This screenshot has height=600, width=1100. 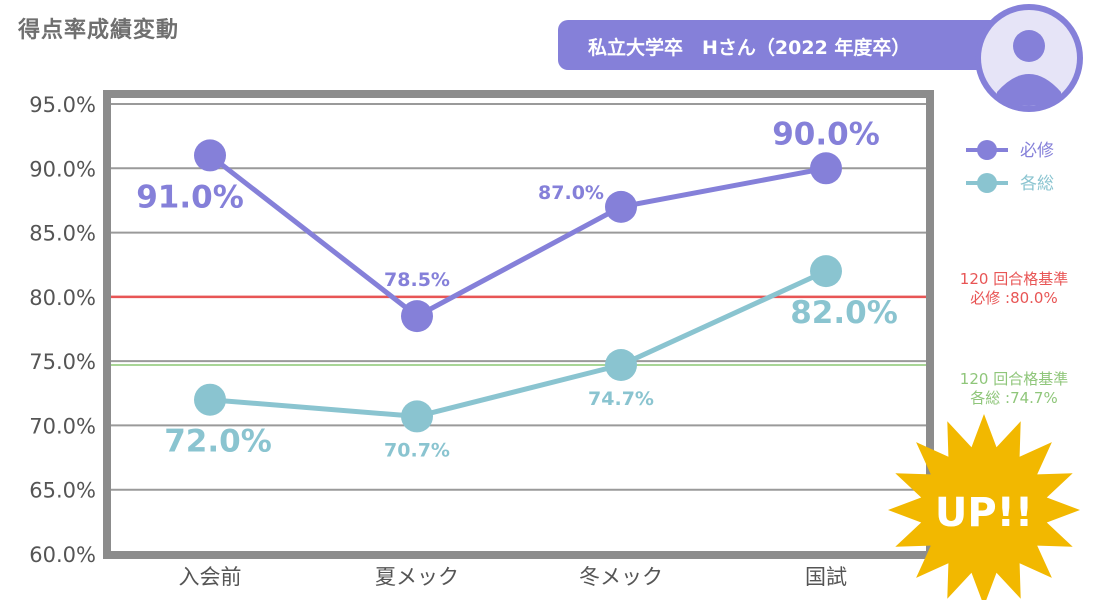 I want to click on x-tick-label: 夏メック, so click(x=417, y=577).